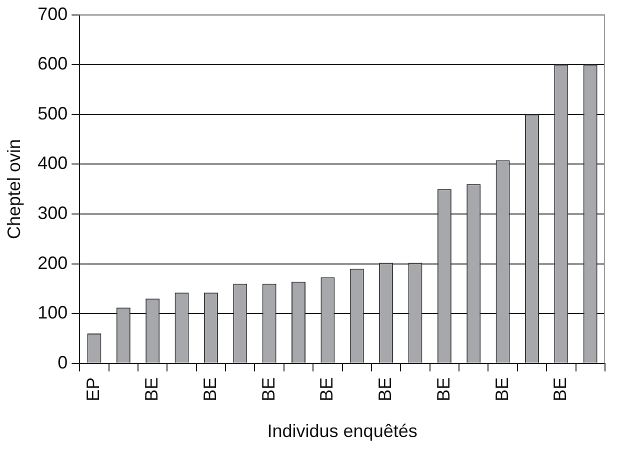  What do you see at coordinates (53, 262) in the screenshot?
I see `y-tick-label: 200` at bounding box center [53, 262].